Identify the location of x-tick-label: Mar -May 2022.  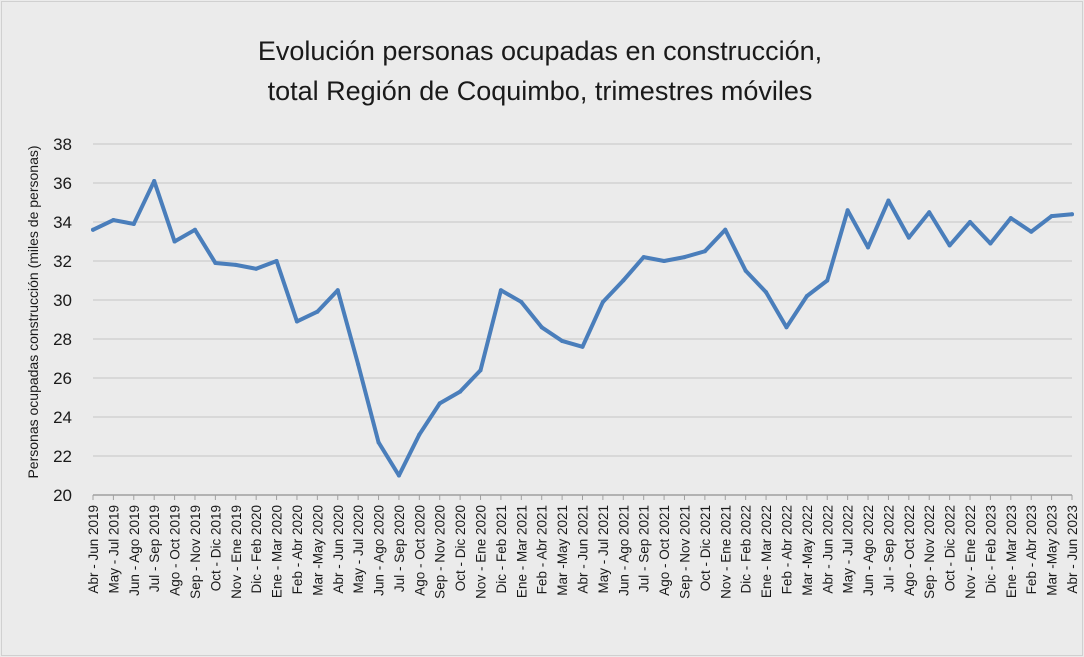
(807, 550).